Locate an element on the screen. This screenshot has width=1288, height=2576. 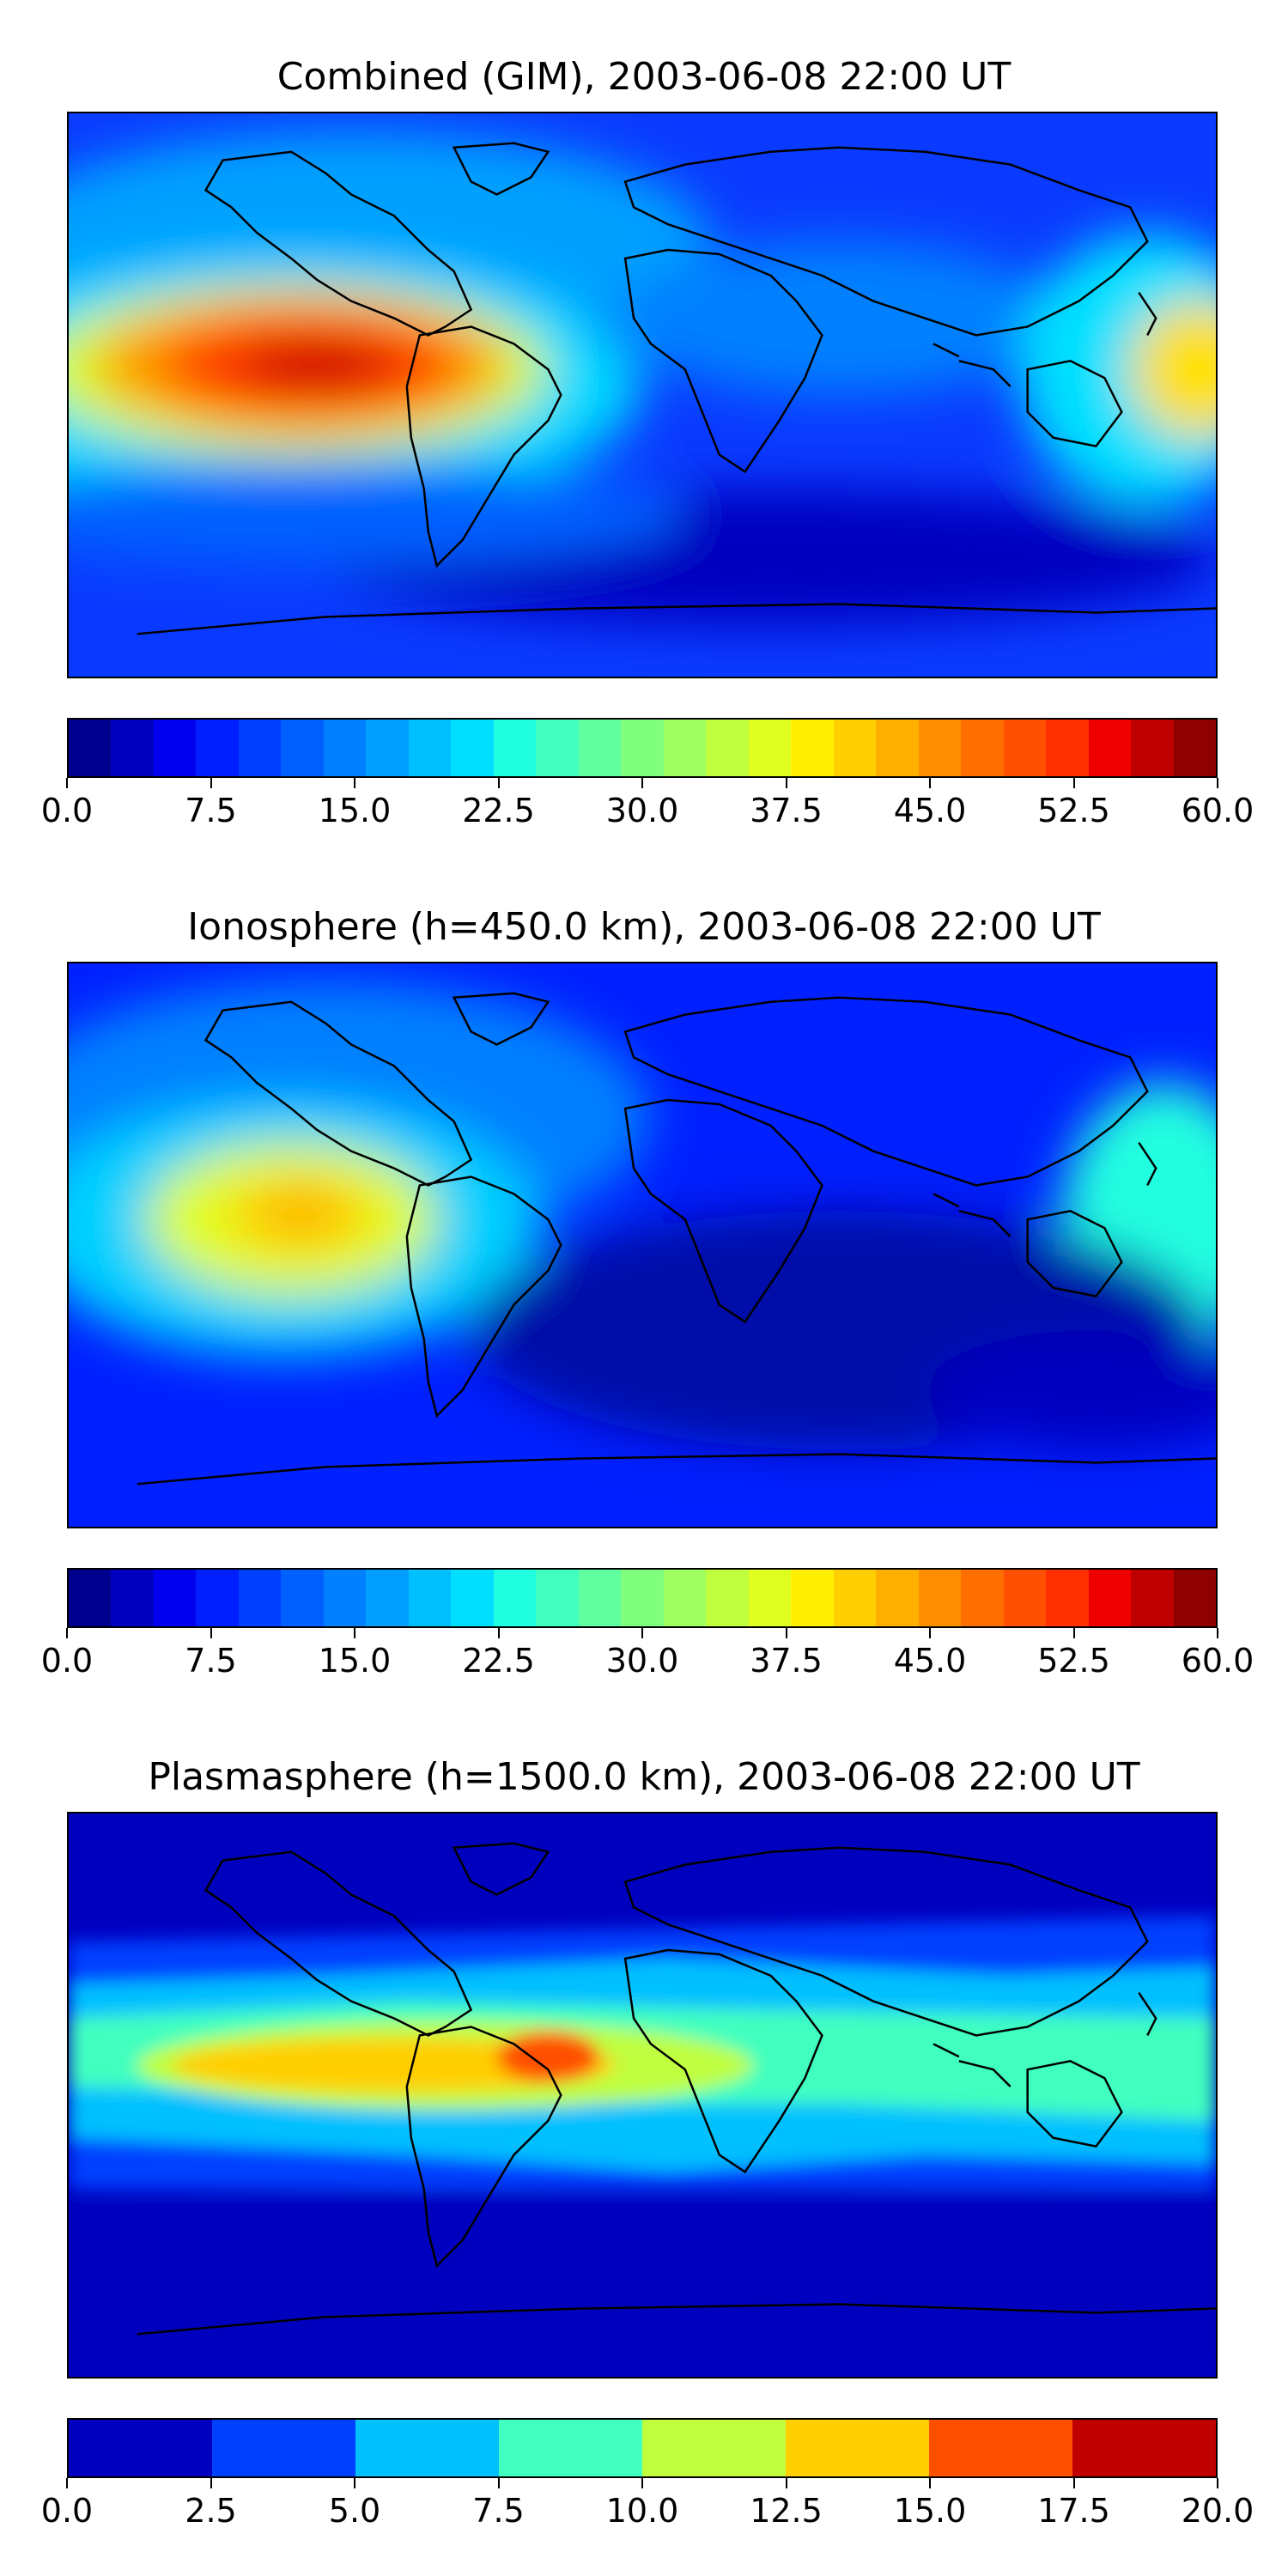
colorbar-tick-label: 17.5 is located at coordinates (1074, 2511).